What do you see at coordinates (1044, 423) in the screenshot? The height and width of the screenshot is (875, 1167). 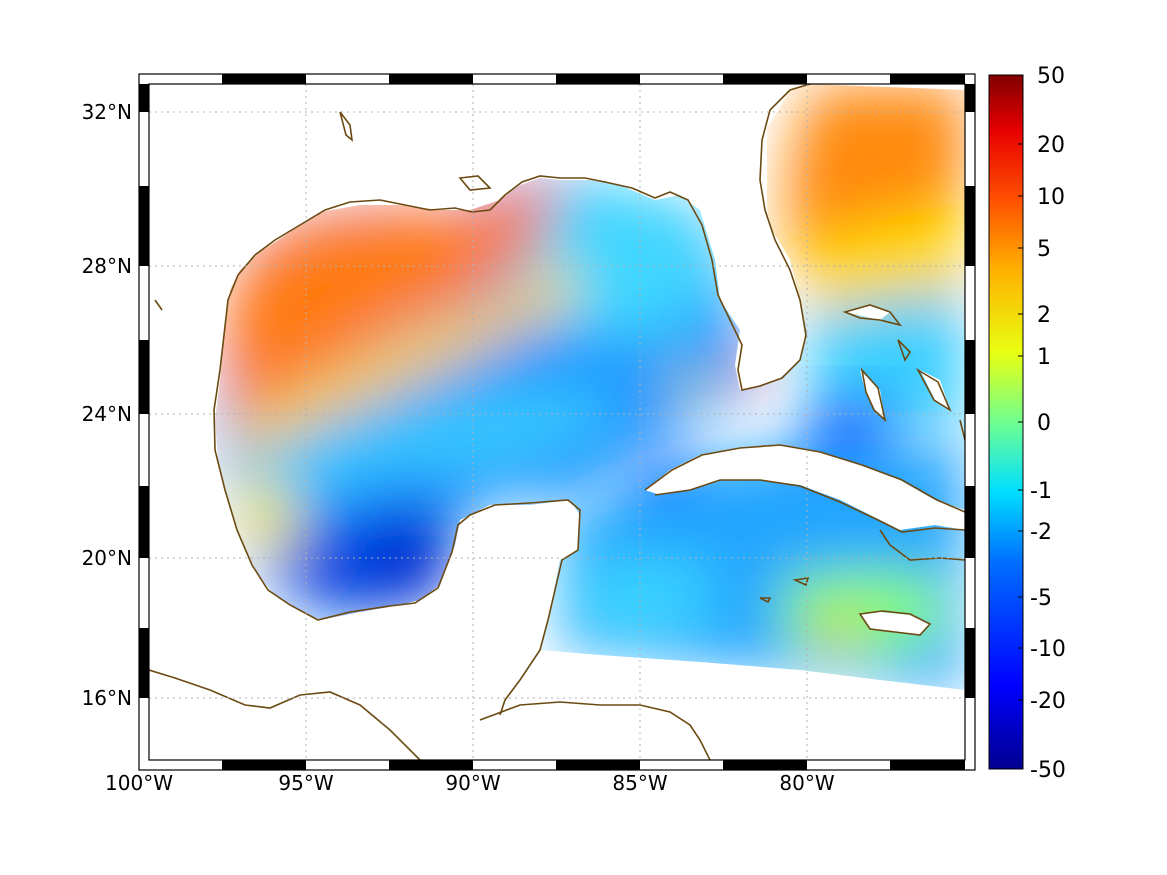 I see `colorbar-label: 0` at bounding box center [1044, 423].